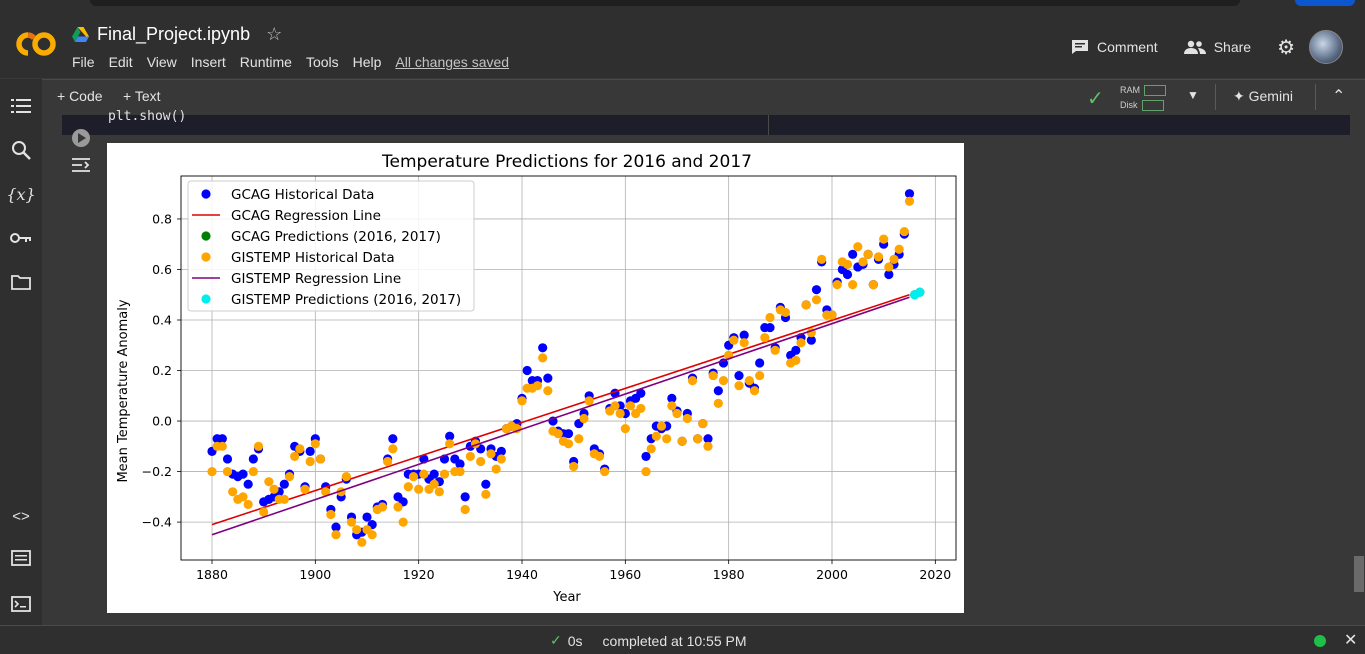 The width and height of the screenshot is (1365, 654). Describe the element at coordinates (21, 352) in the screenshot. I see `left-sidebar: {x} <>` at that location.